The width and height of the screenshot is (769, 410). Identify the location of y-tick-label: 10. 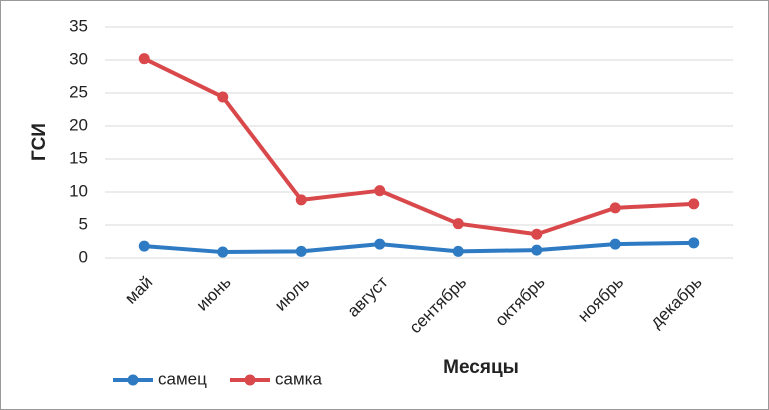
(78, 190).